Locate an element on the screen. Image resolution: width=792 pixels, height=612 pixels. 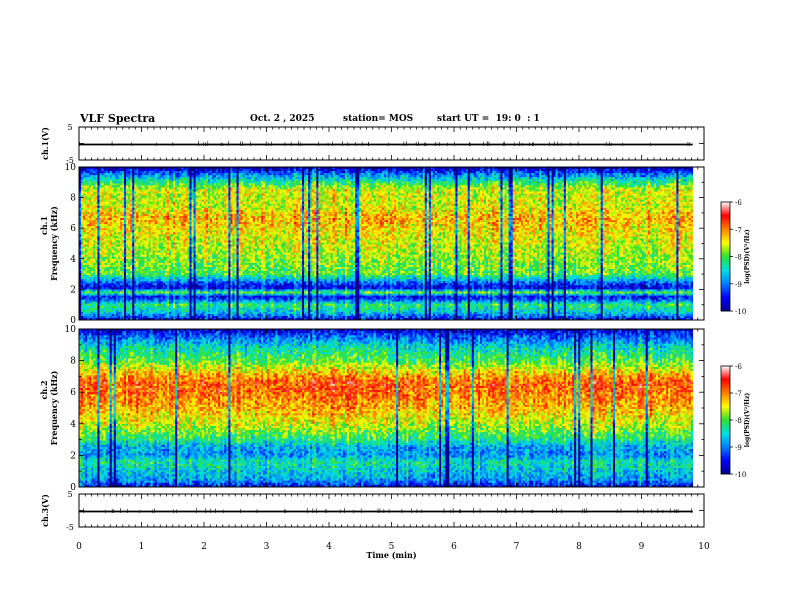
xtick-9: 9 is located at coordinates (642, 547).